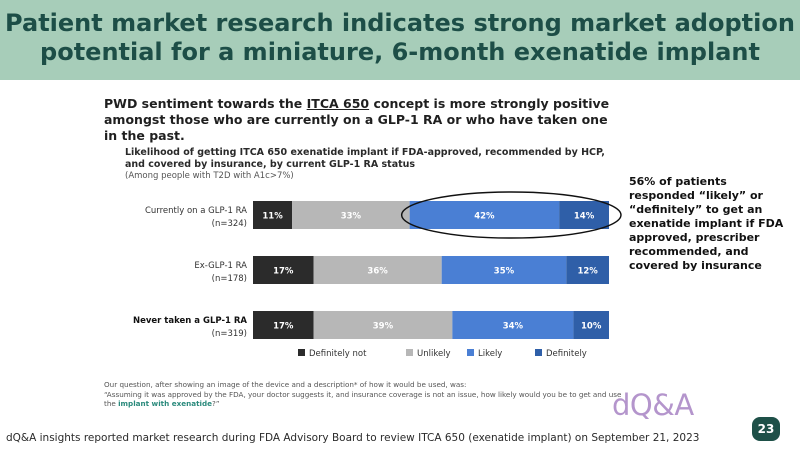  What do you see at coordinates (216, 403) in the screenshot?
I see `footnote-end: ?”` at bounding box center [216, 403].